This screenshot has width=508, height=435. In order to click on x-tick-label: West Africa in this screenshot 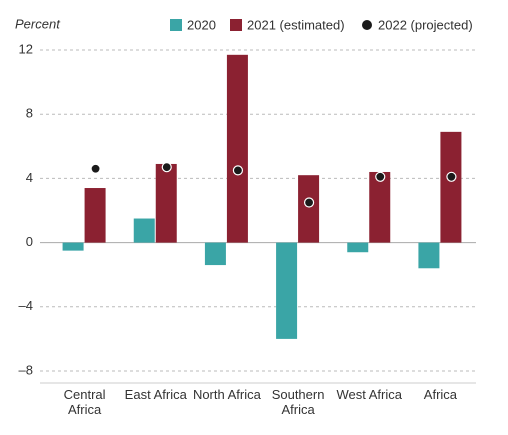, I will do `click(369, 394)`.